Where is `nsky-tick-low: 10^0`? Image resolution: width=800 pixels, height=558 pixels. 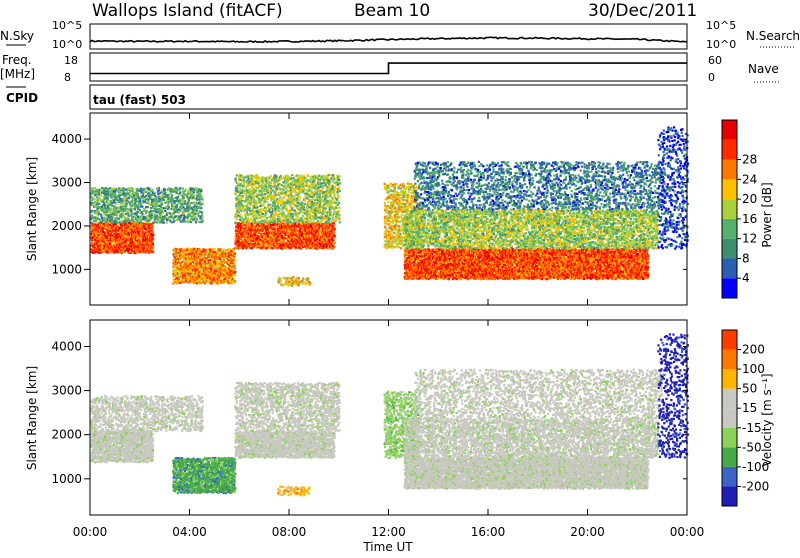
nsky-tick-low: 10^0 is located at coordinates (67, 44).